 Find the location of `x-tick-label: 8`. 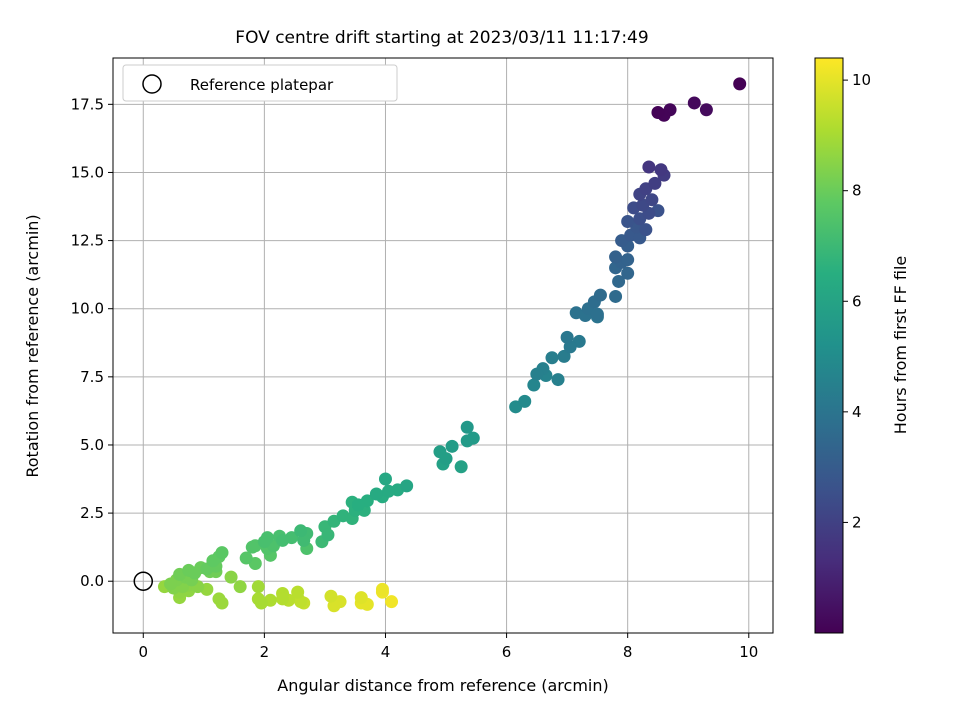

x-tick-label: 8 is located at coordinates (628, 652).